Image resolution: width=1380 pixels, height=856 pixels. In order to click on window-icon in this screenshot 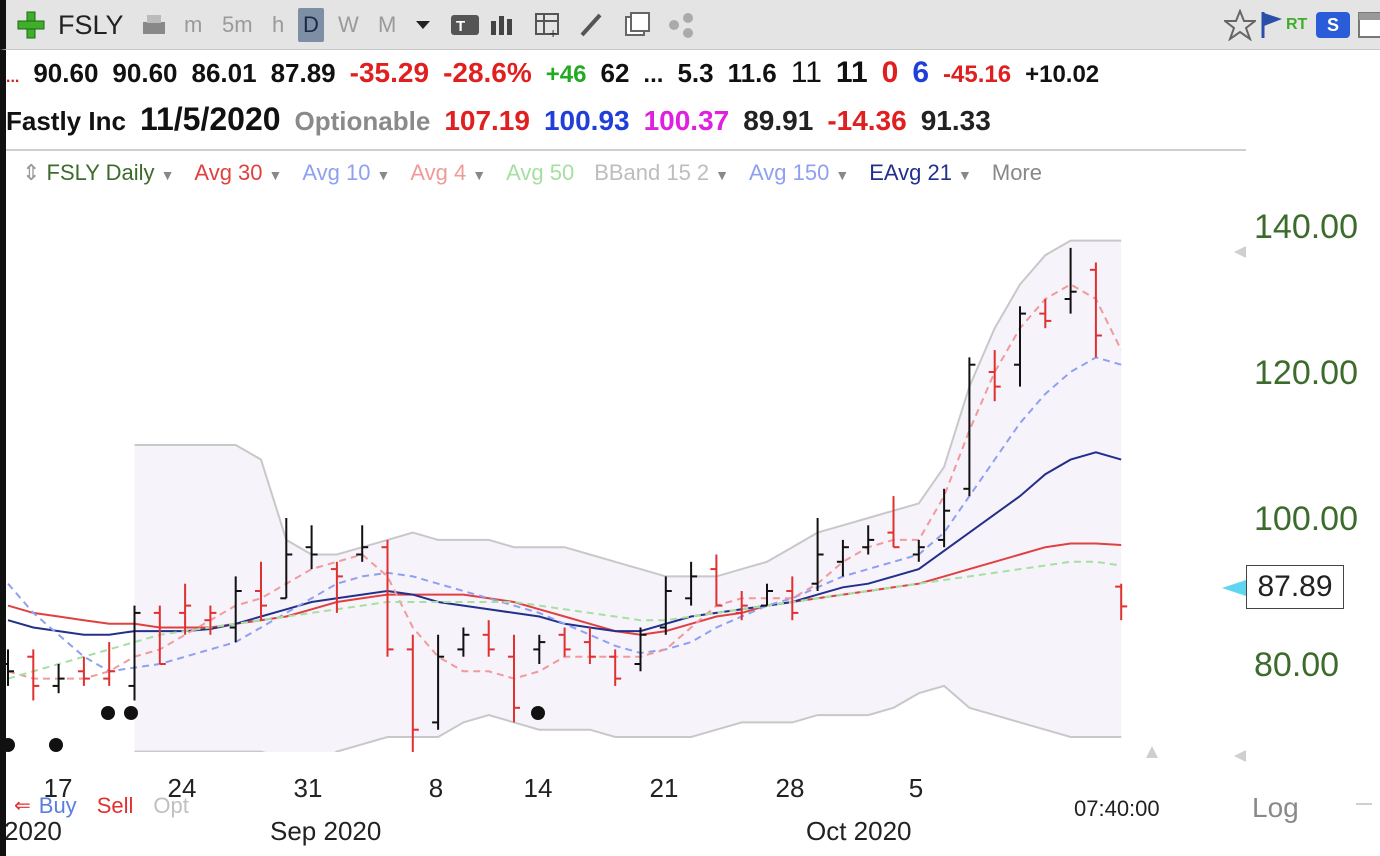, I will do `click(1368, 25)`.